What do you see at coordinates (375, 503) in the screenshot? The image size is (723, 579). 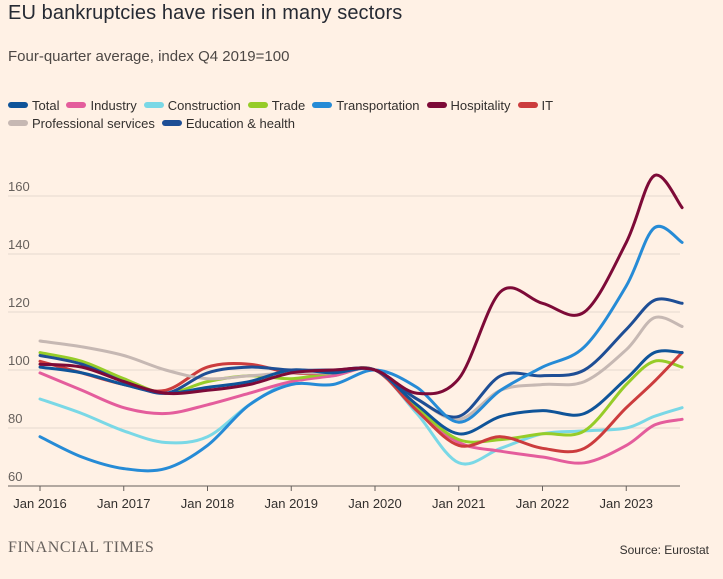 I see `x-tick-label: Jan 2020` at bounding box center [375, 503].